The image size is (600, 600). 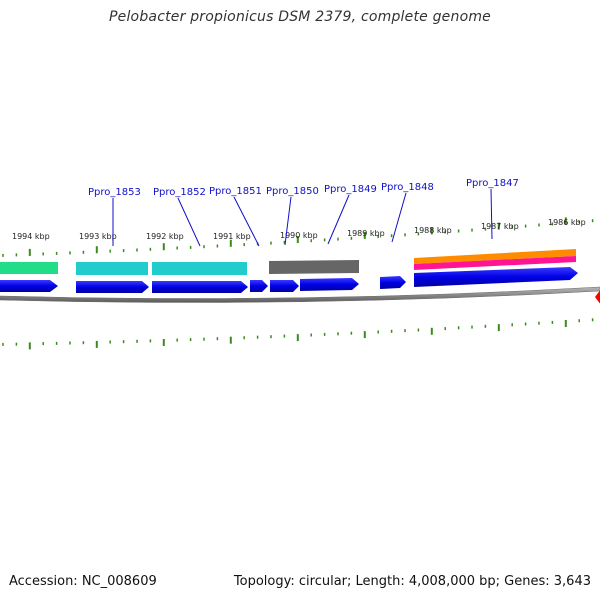 What do you see at coordinates (83, 581) in the screenshot?
I see `accession-text: Accession: NC_008609` at bounding box center [83, 581].